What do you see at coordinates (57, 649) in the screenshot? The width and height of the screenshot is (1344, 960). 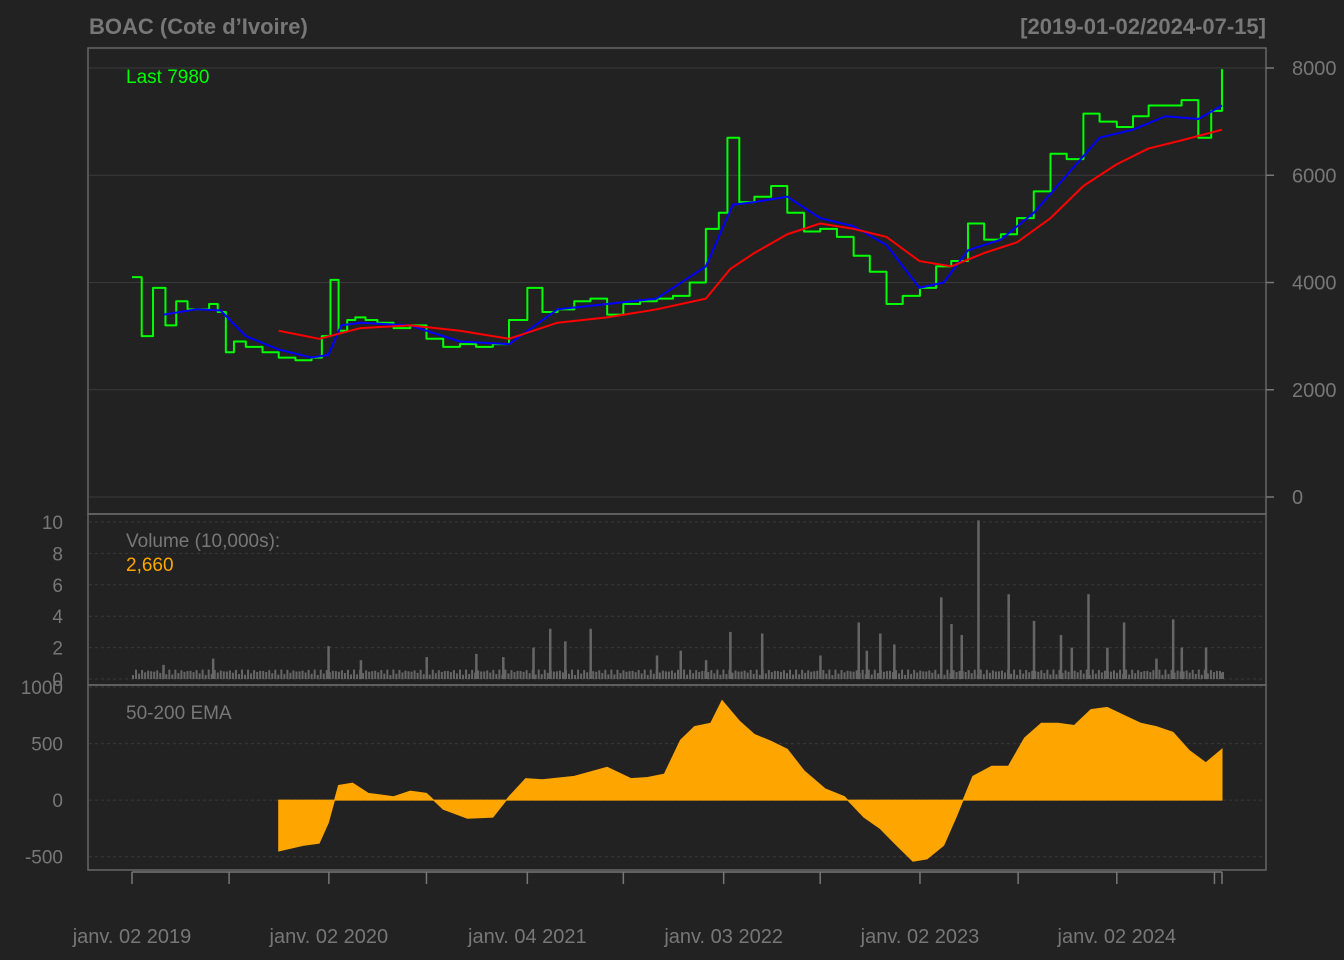 I see `volume-y-tick-label: 2` at bounding box center [57, 649].